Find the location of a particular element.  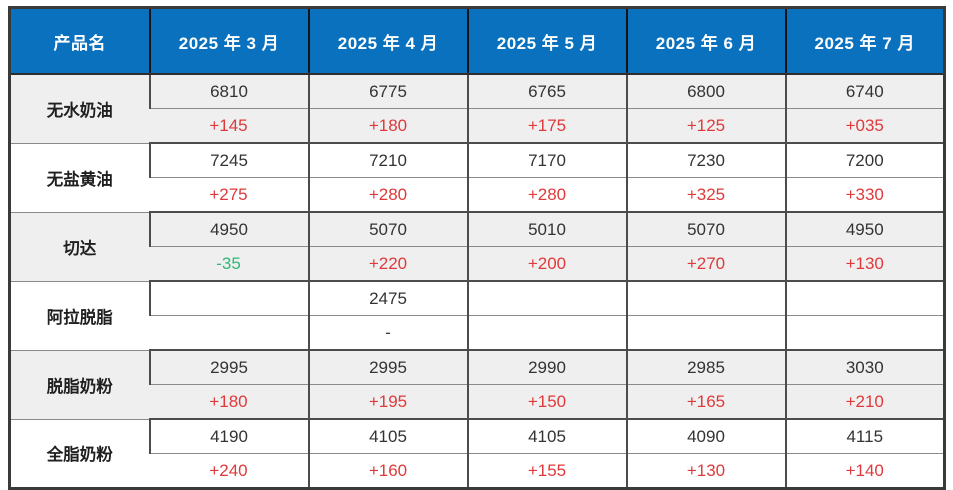

price-cell: 5010 is located at coordinates (546, 229).